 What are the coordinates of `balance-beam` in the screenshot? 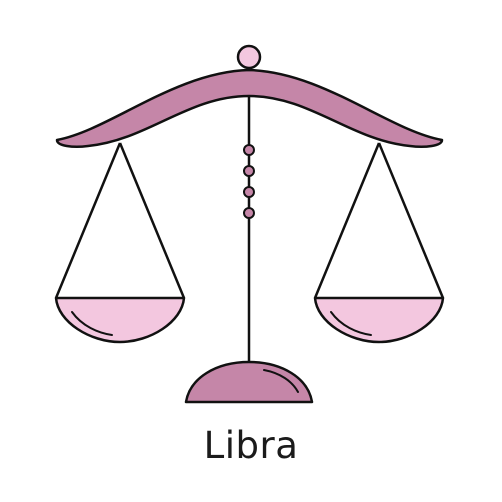 It's located at (249, 108).